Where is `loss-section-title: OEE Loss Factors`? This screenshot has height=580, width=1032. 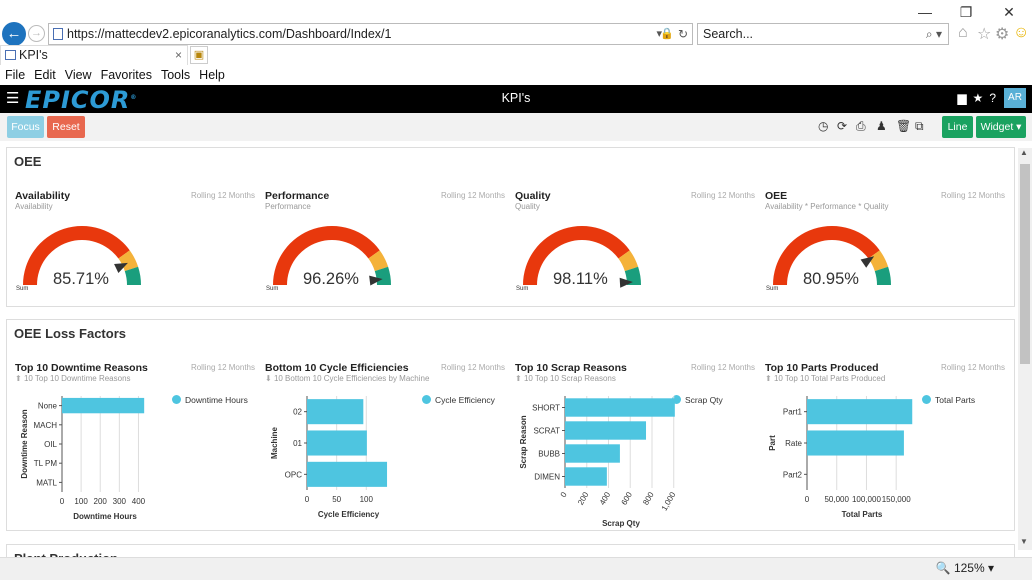 loss-section-title: OEE Loss Factors is located at coordinates (70, 333).